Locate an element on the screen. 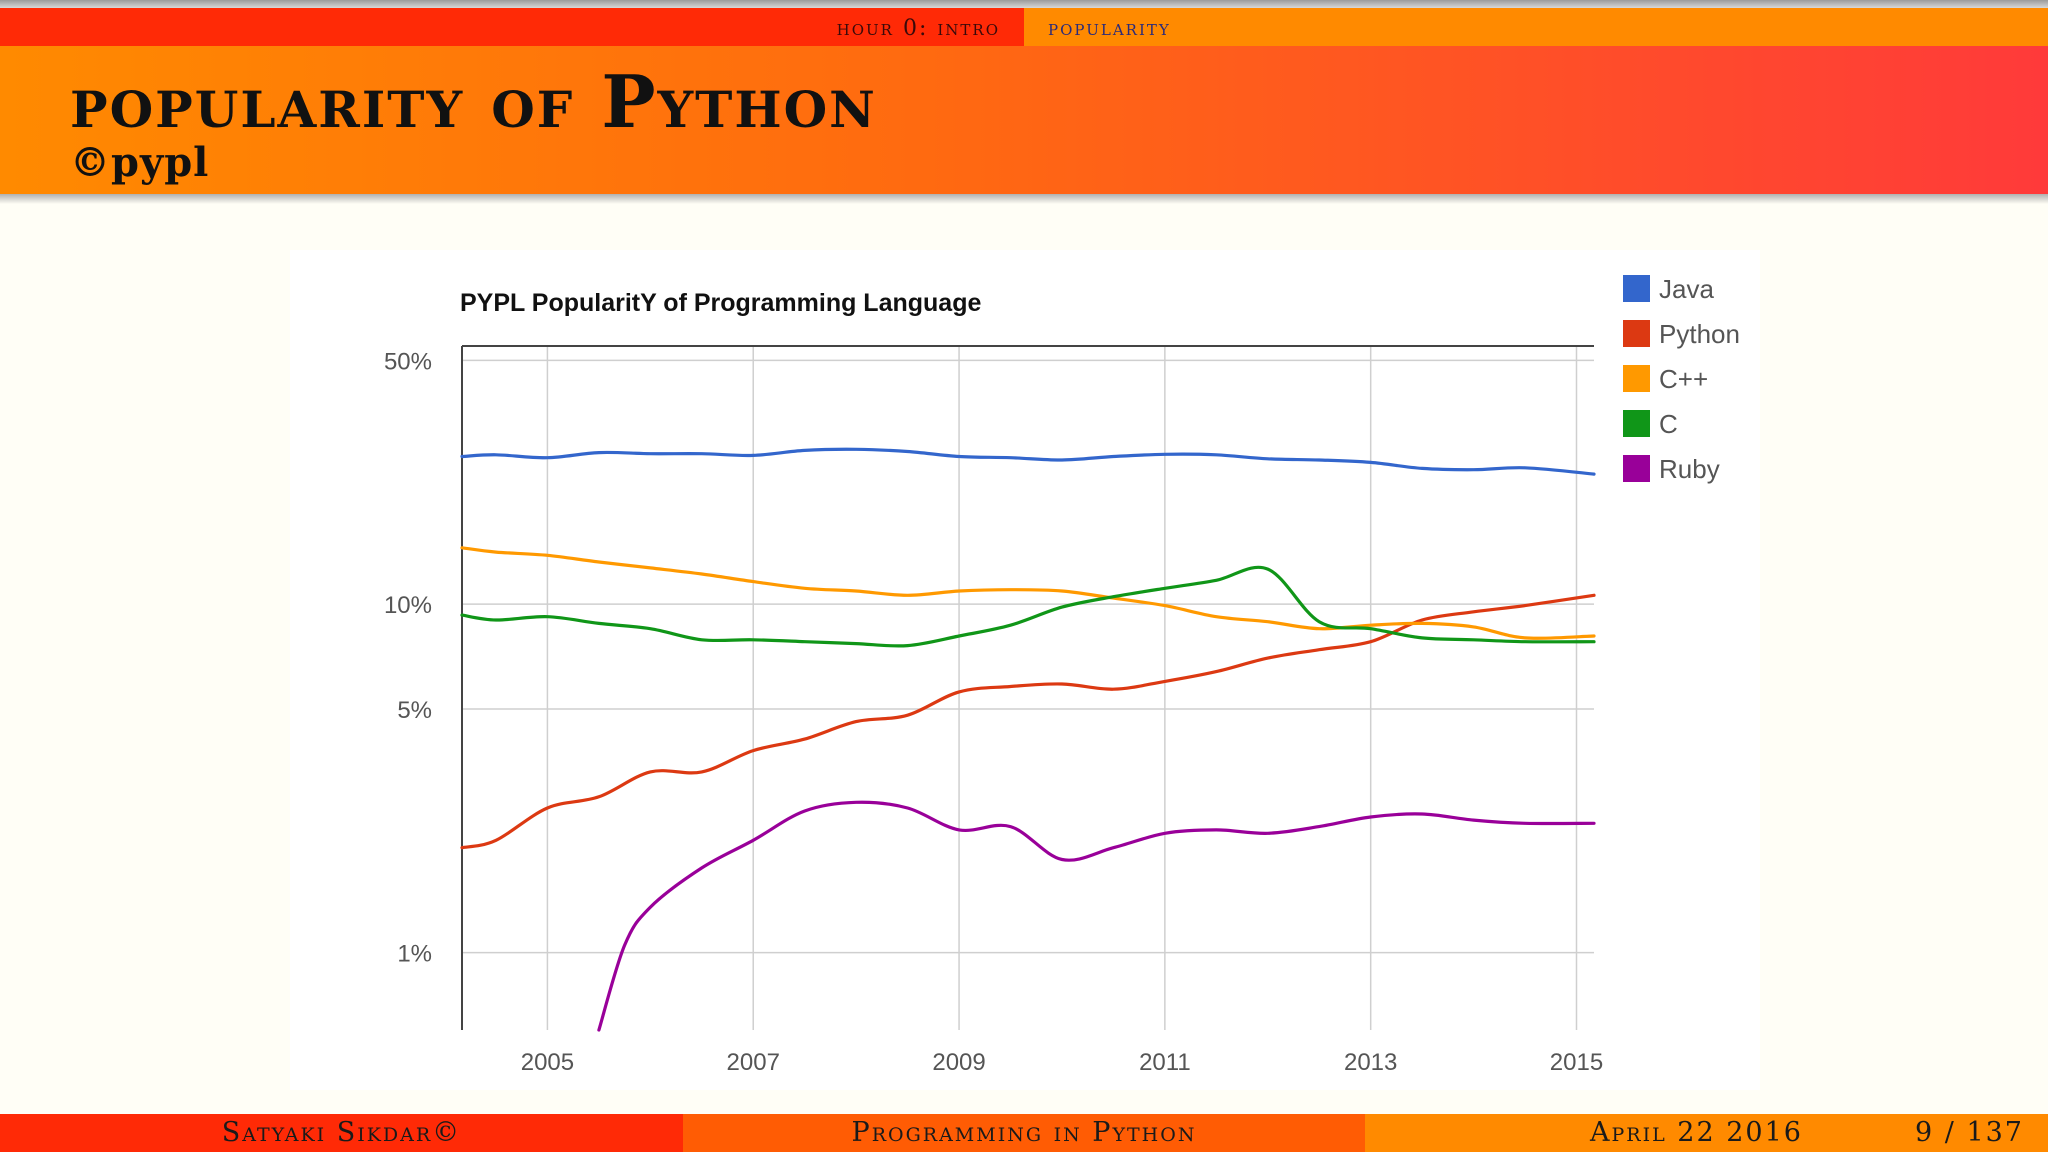 This screenshot has height=1152, width=2048. footer-author-box: Satyaki Sikdar© is located at coordinates (341, 1133).